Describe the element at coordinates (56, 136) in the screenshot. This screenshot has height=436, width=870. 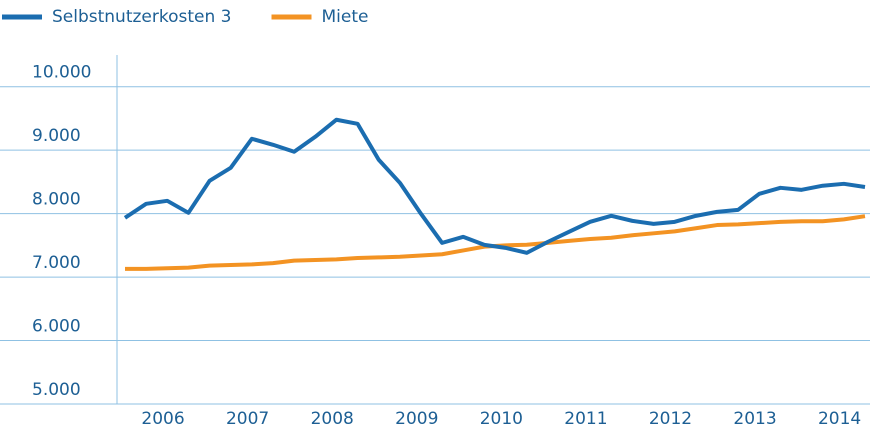
I see `y-tick-label: 9.000` at that location.